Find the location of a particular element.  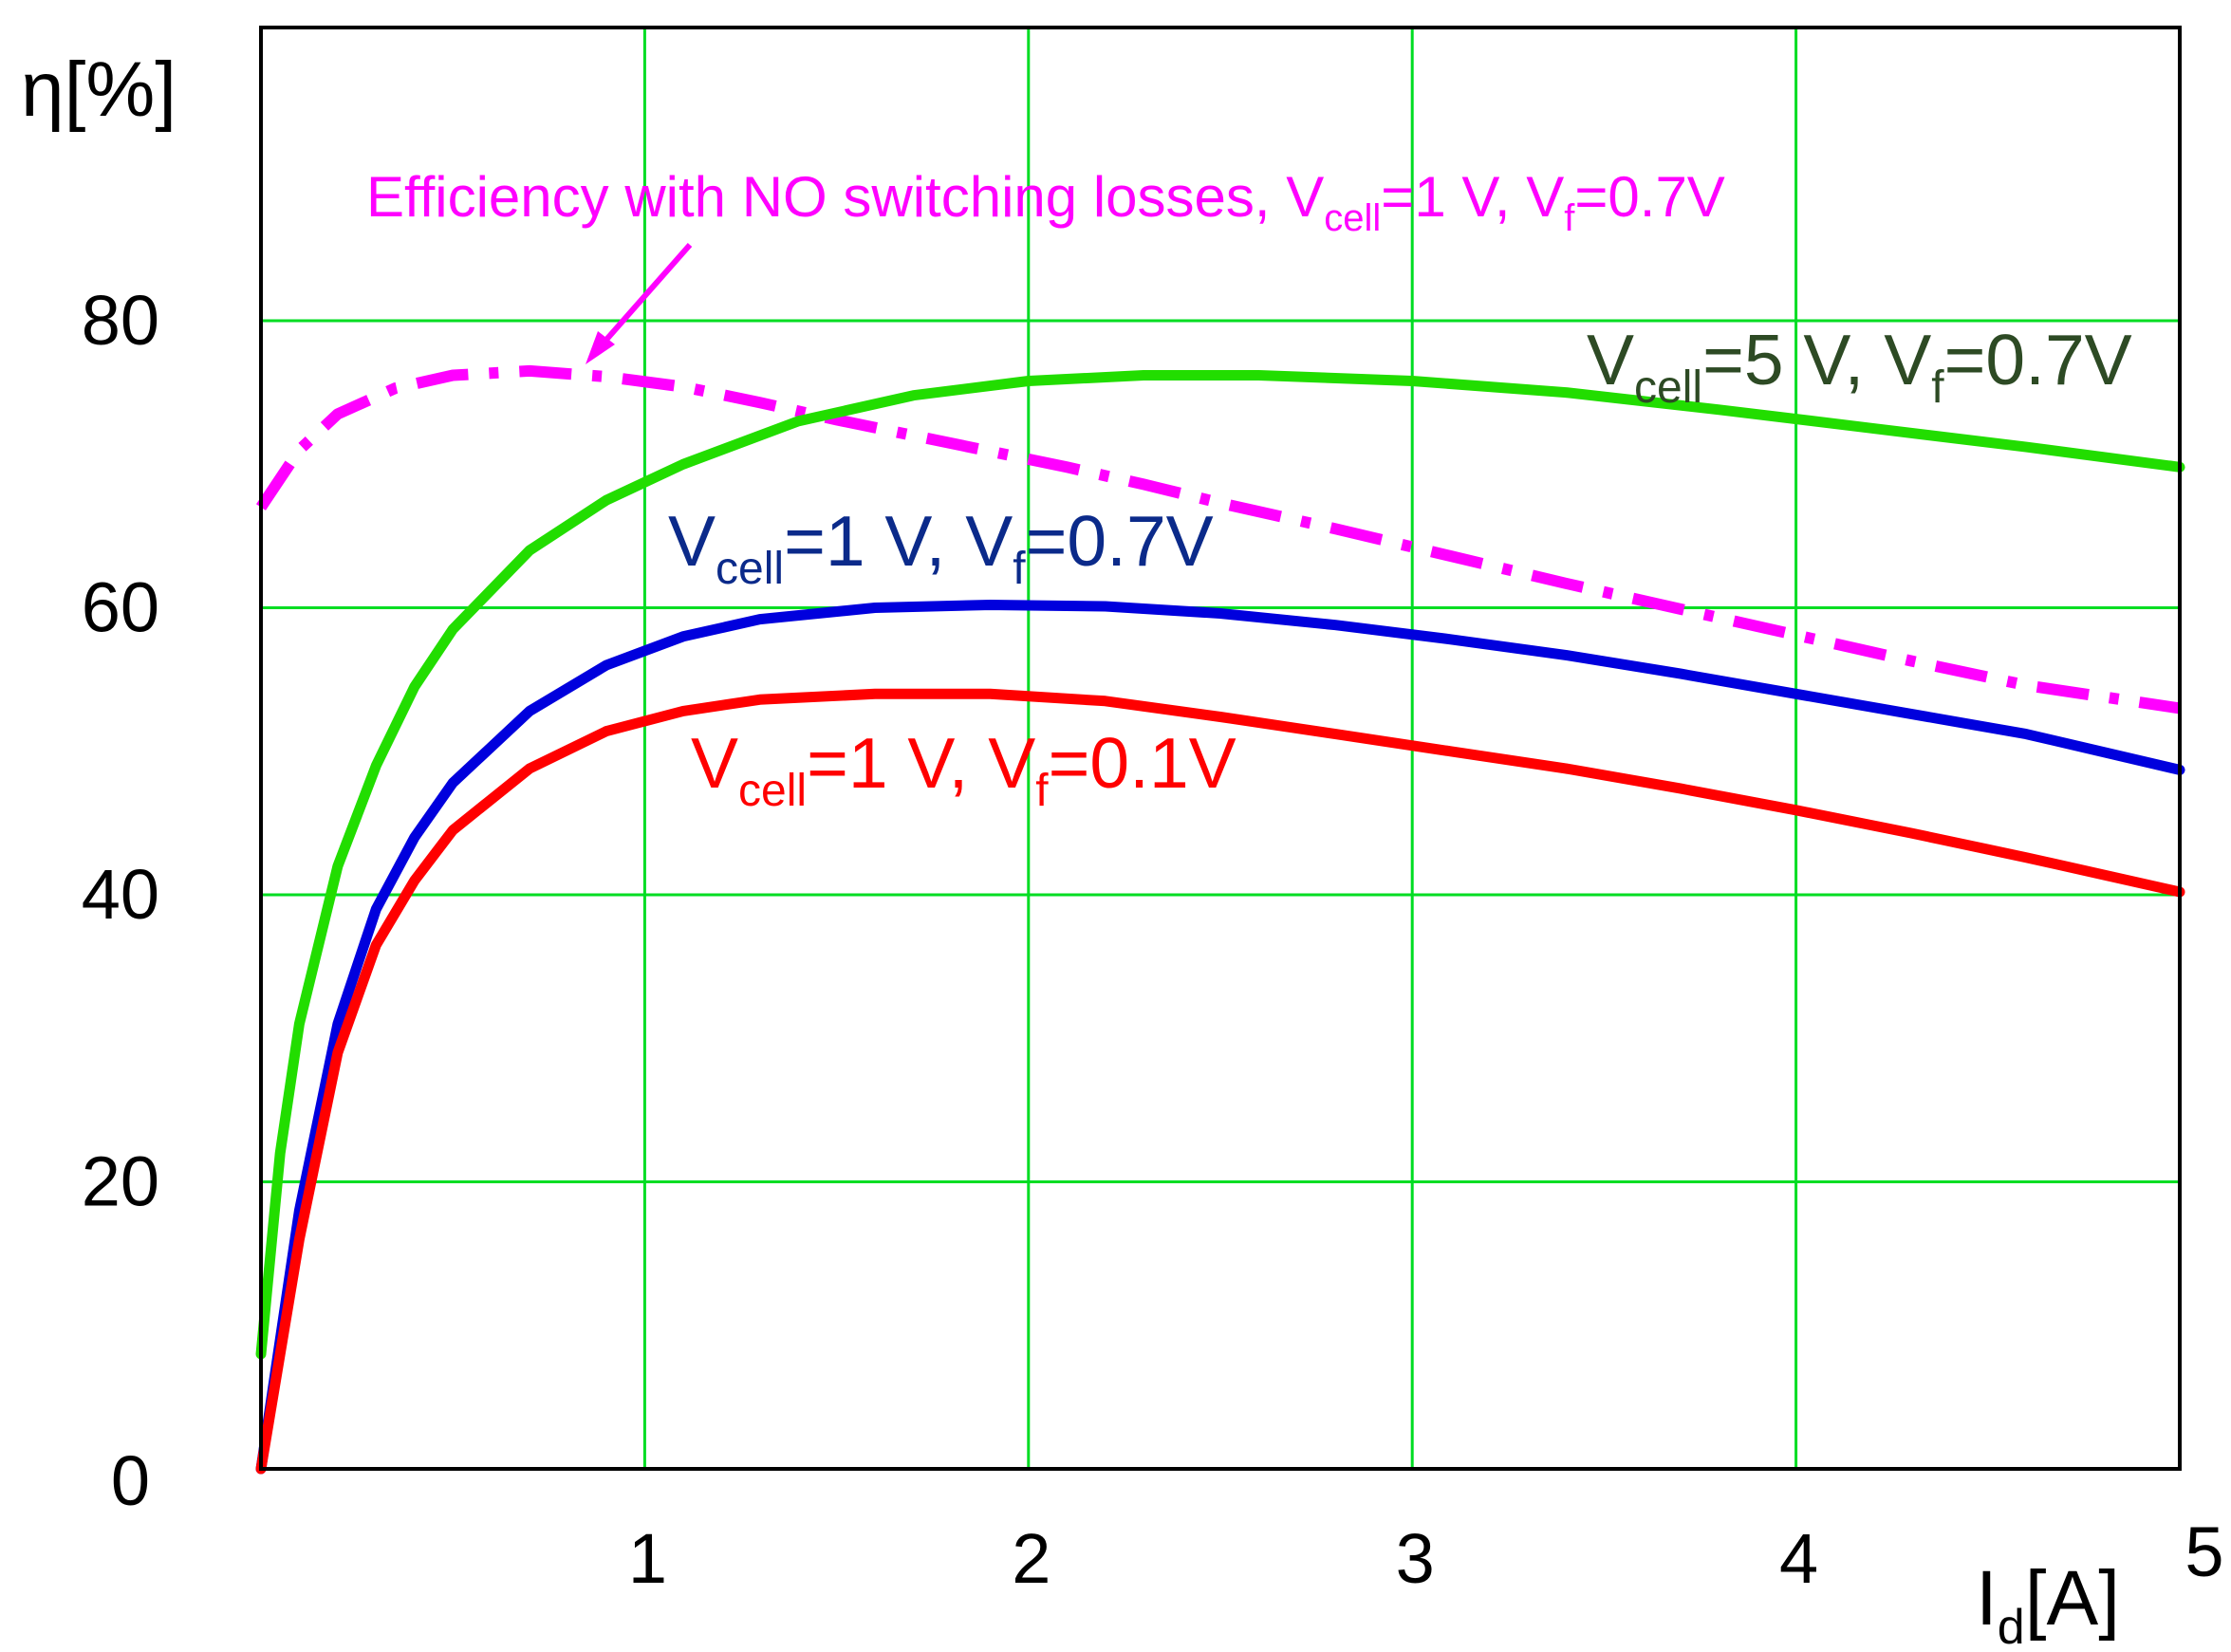

vcell1-vf07-annotation-tail: =0.7V is located at coordinates (1120, 541).